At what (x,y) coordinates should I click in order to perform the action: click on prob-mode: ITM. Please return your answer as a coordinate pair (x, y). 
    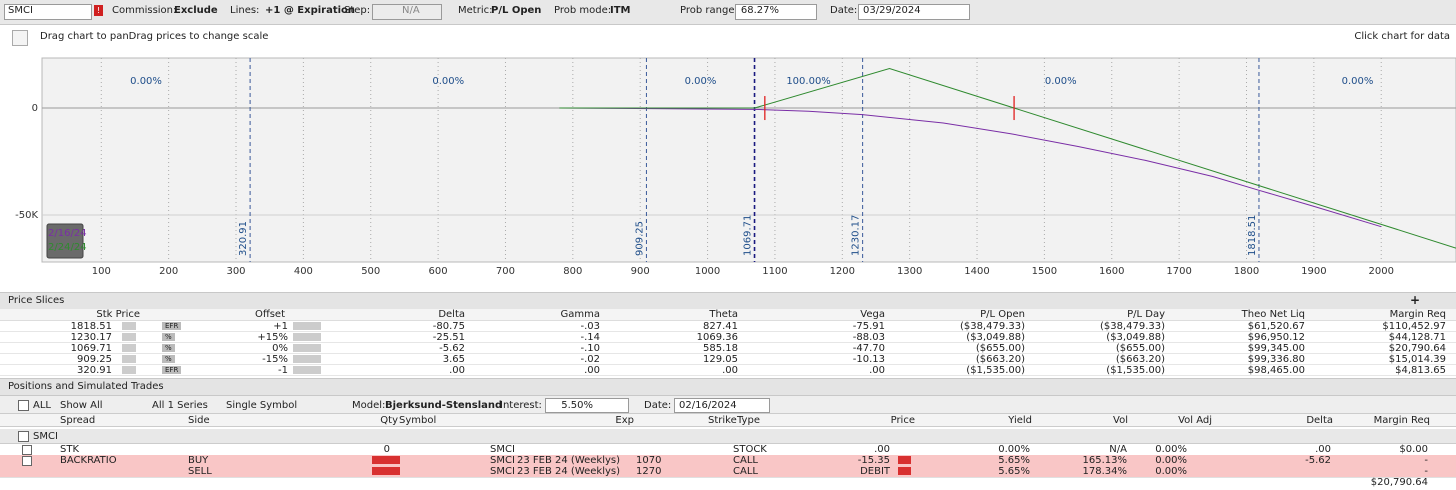
    Looking at the image, I should click on (620, 10).